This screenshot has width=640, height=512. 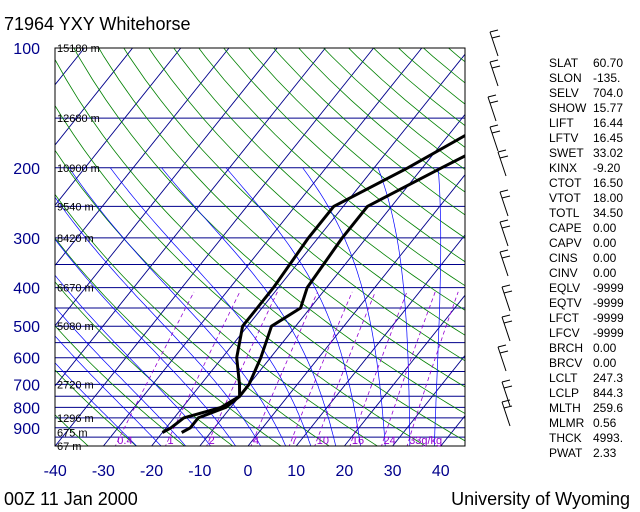 What do you see at coordinates (78, 49) in the screenshot?
I see `height-label: 15180 m` at bounding box center [78, 49].